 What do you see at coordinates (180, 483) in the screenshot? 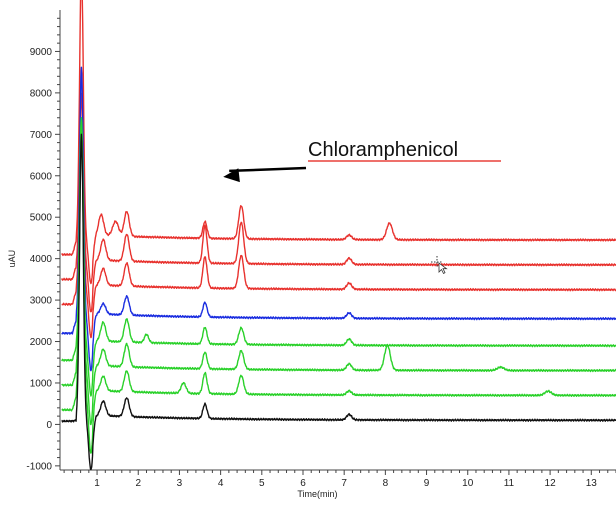
I see `x-tick-label: 3` at bounding box center [180, 483].